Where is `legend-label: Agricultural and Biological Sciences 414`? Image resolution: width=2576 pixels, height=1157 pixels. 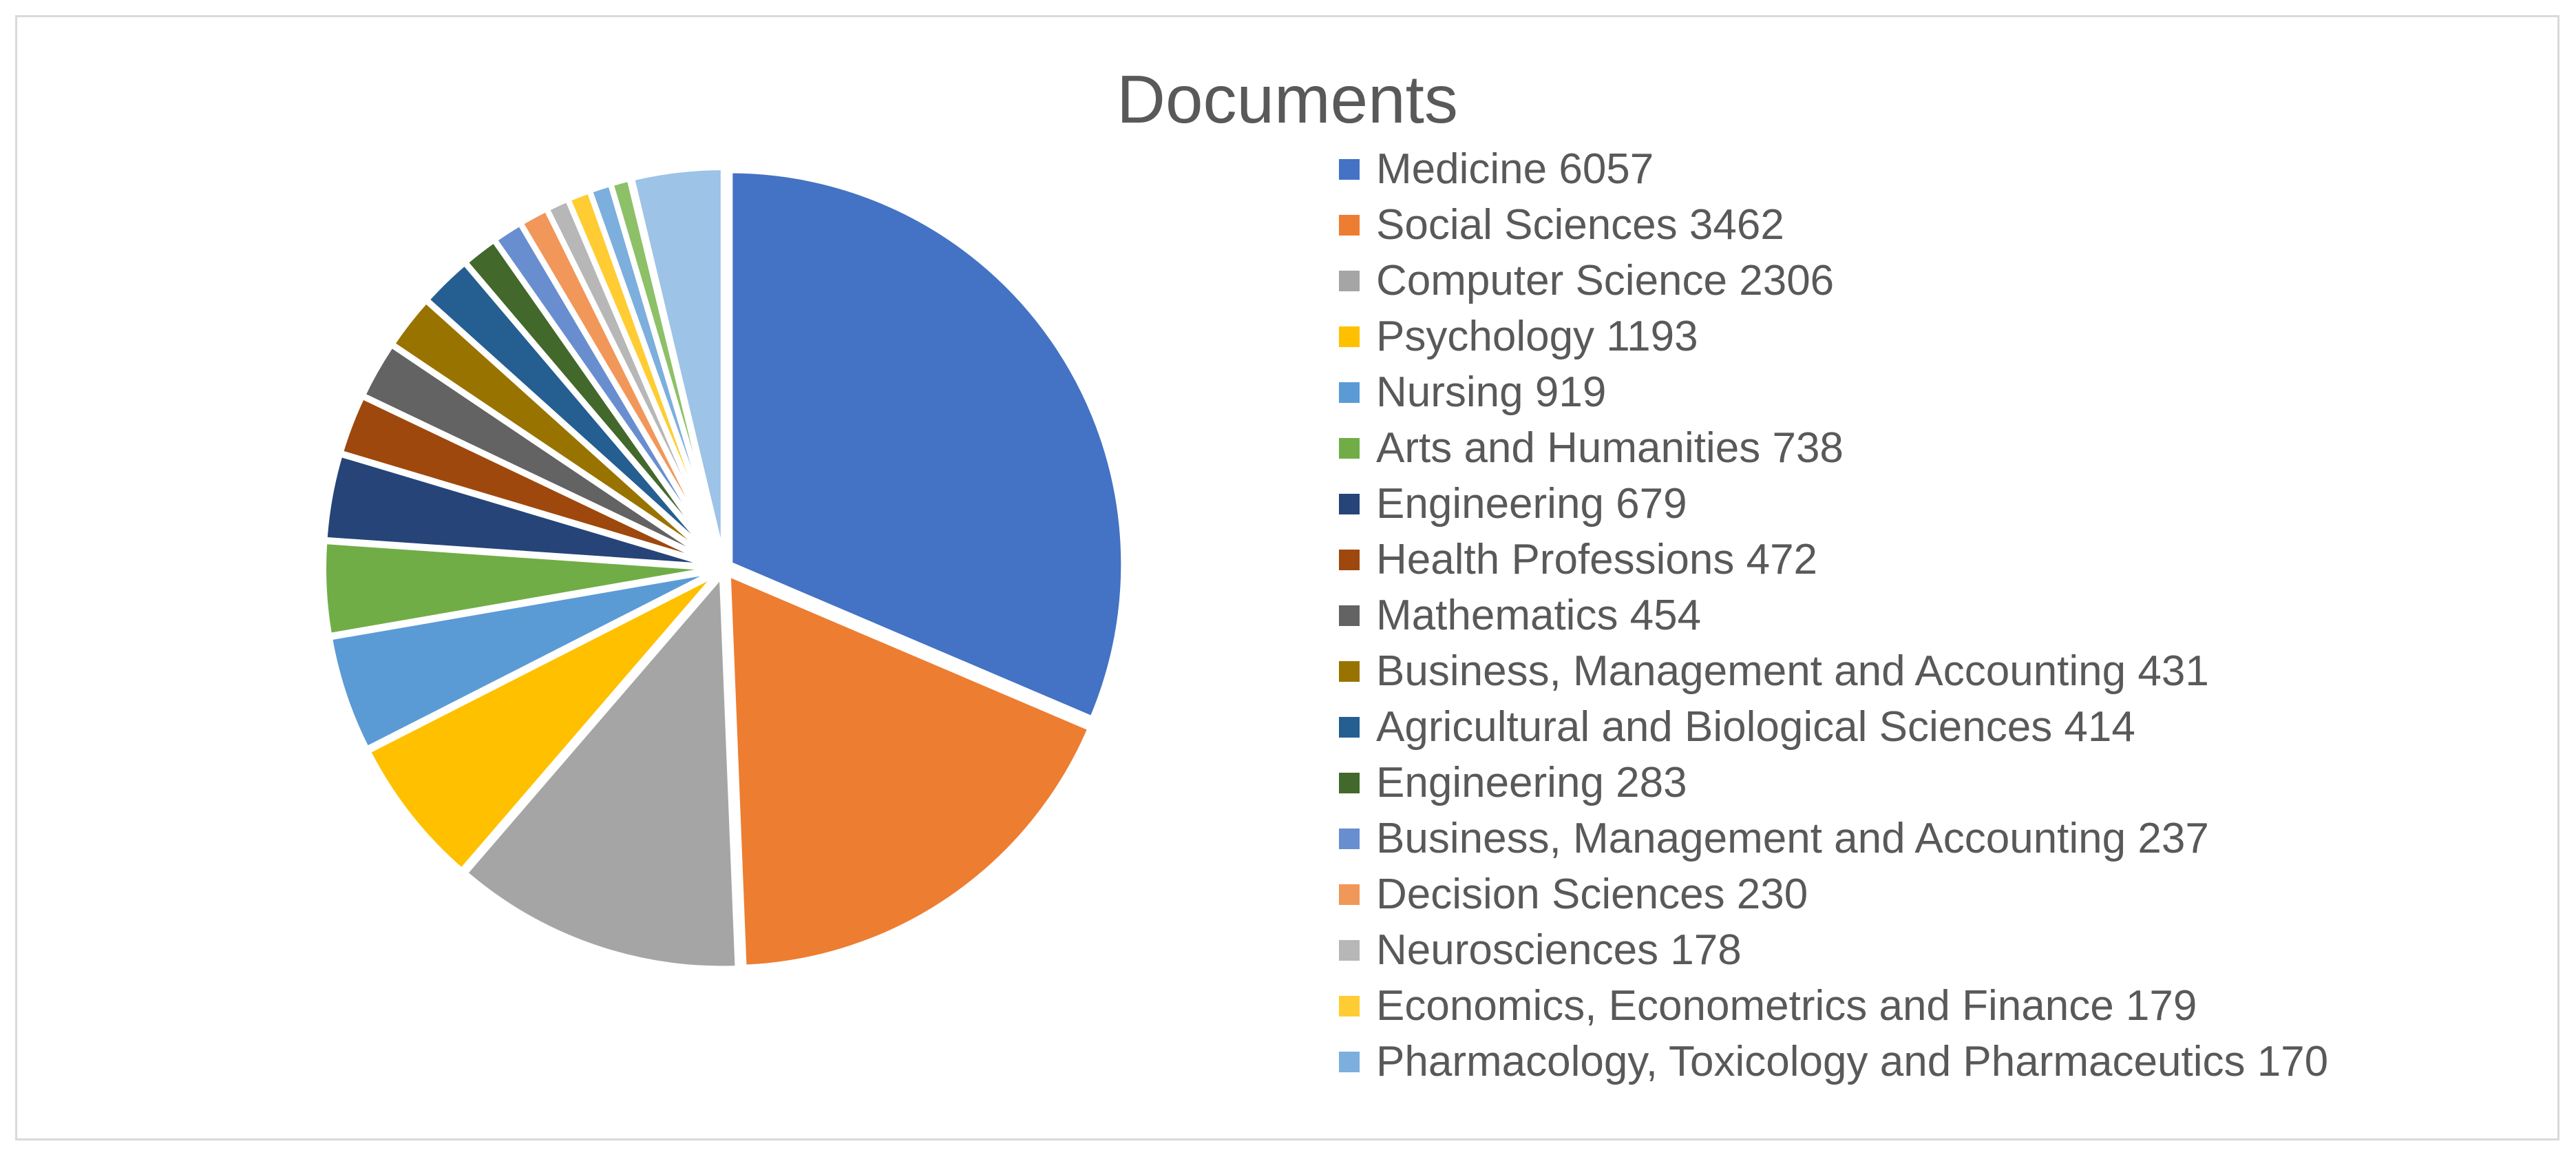
legend-label: Agricultural and Biological Sciences 414 is located at coordinates (1756, 727).